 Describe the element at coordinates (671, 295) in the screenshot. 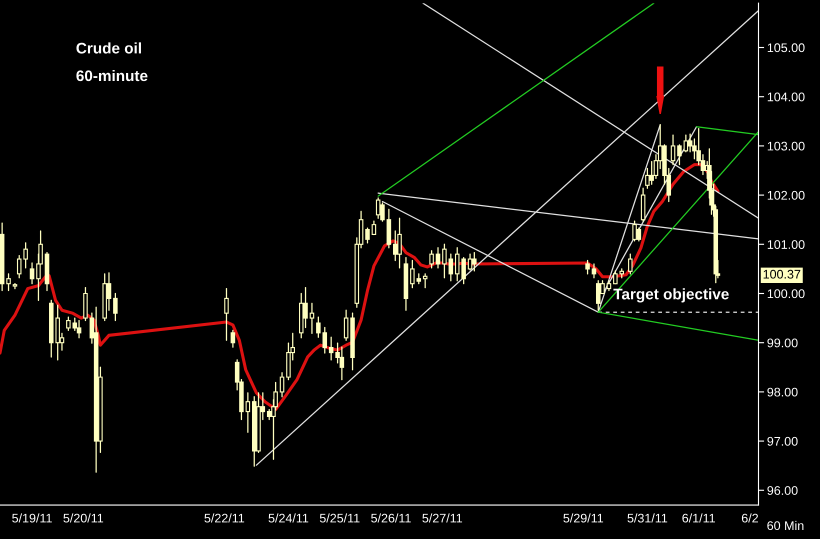

I see `annotation: Target objective` at that location.